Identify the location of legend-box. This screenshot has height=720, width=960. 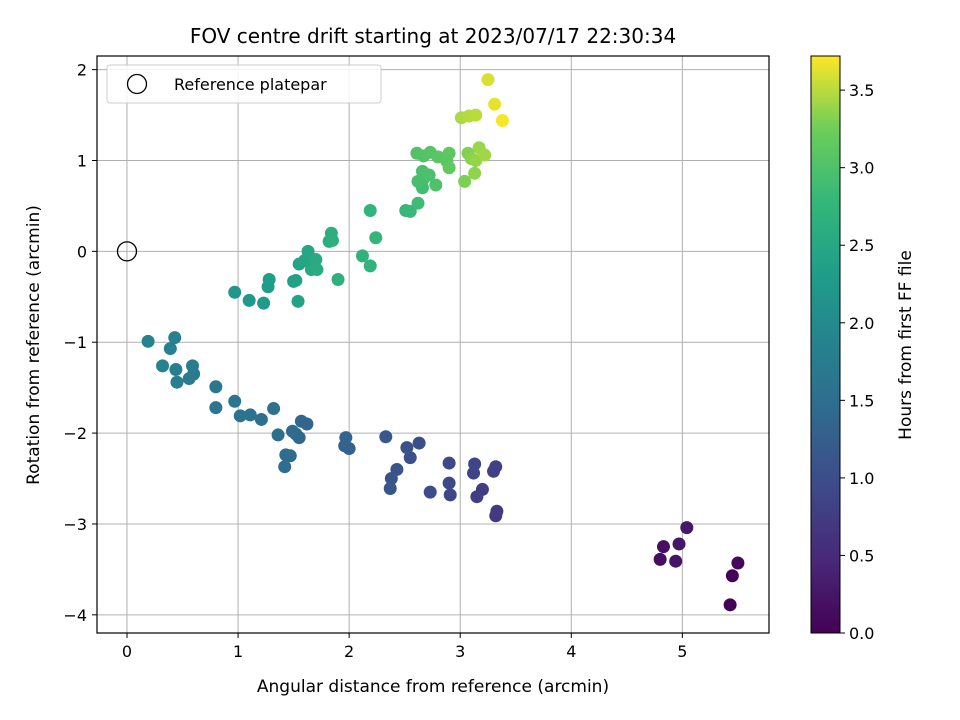
(244, 84).